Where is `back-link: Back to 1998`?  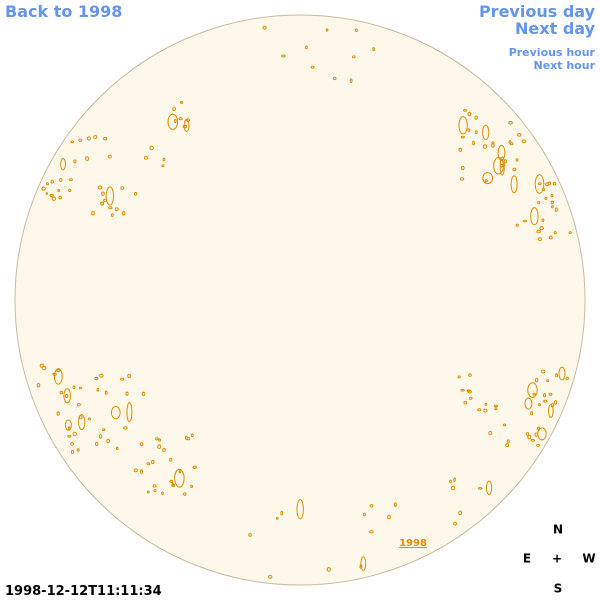
back-link: Back to 1998 is located at coordinates (63, 11).